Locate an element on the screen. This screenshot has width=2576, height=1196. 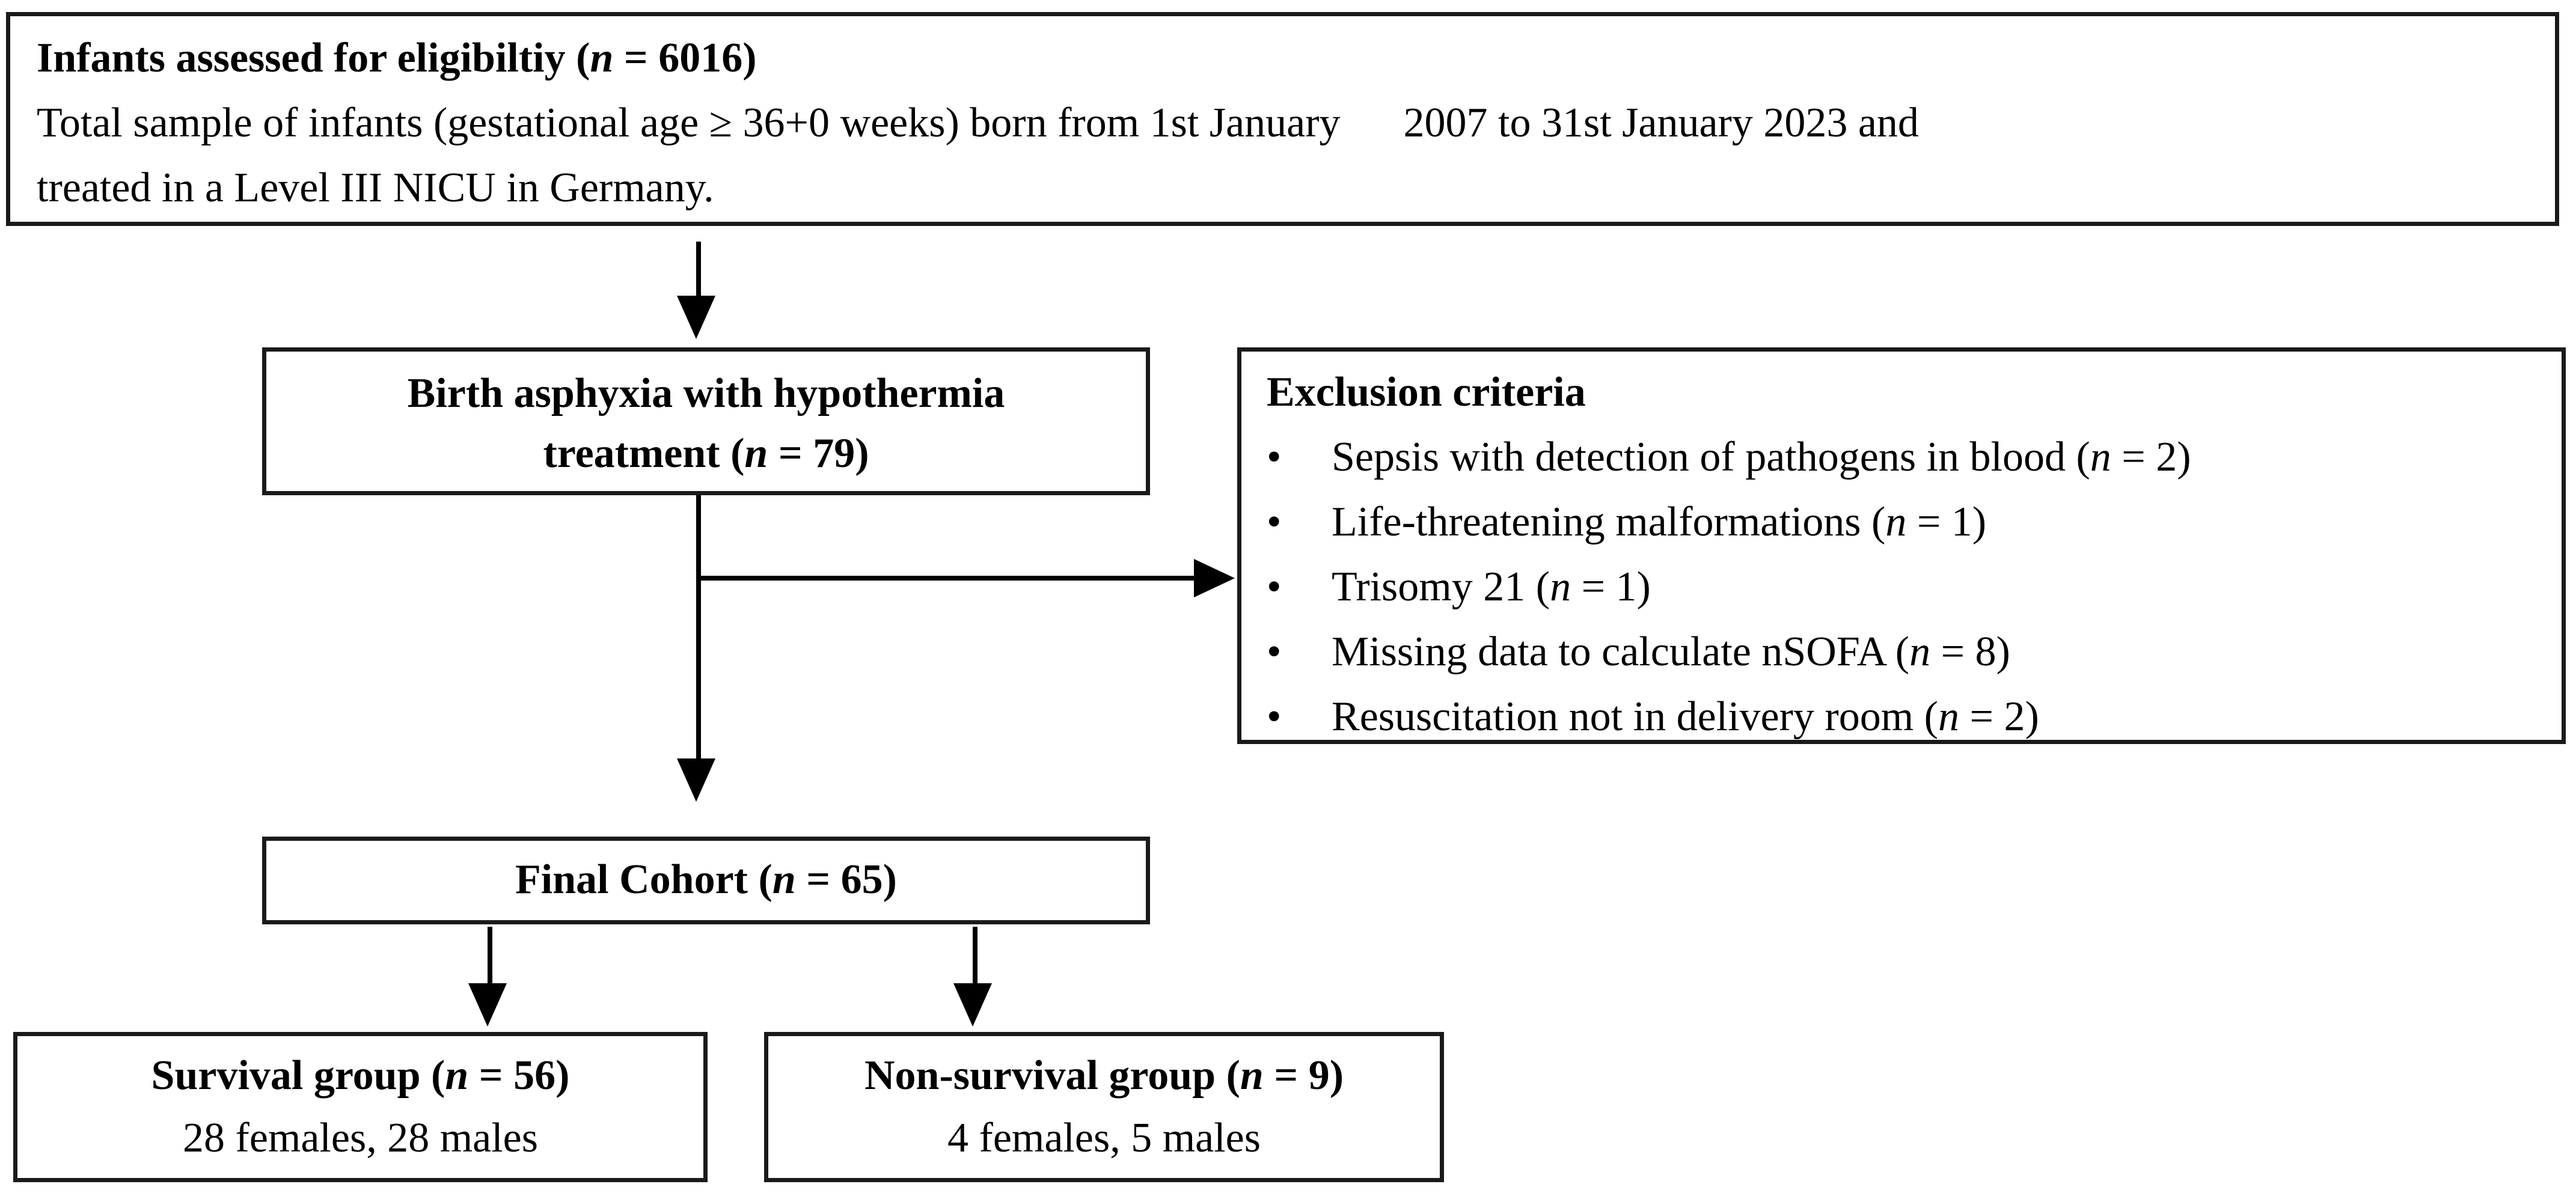
asphyxia-line2: treatment (n = 79) is located at coordinates (706, 453).